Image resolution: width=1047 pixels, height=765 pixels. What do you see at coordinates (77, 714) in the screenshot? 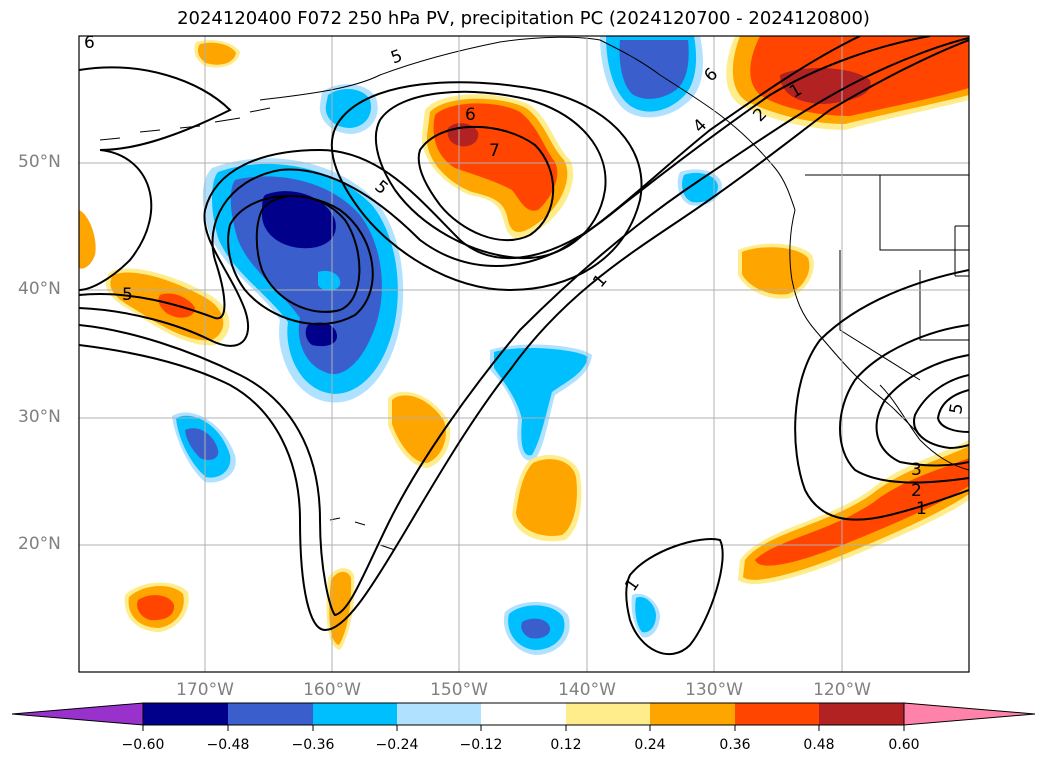
I see `colorbar-extend-low` at bounding box center [77, 714].